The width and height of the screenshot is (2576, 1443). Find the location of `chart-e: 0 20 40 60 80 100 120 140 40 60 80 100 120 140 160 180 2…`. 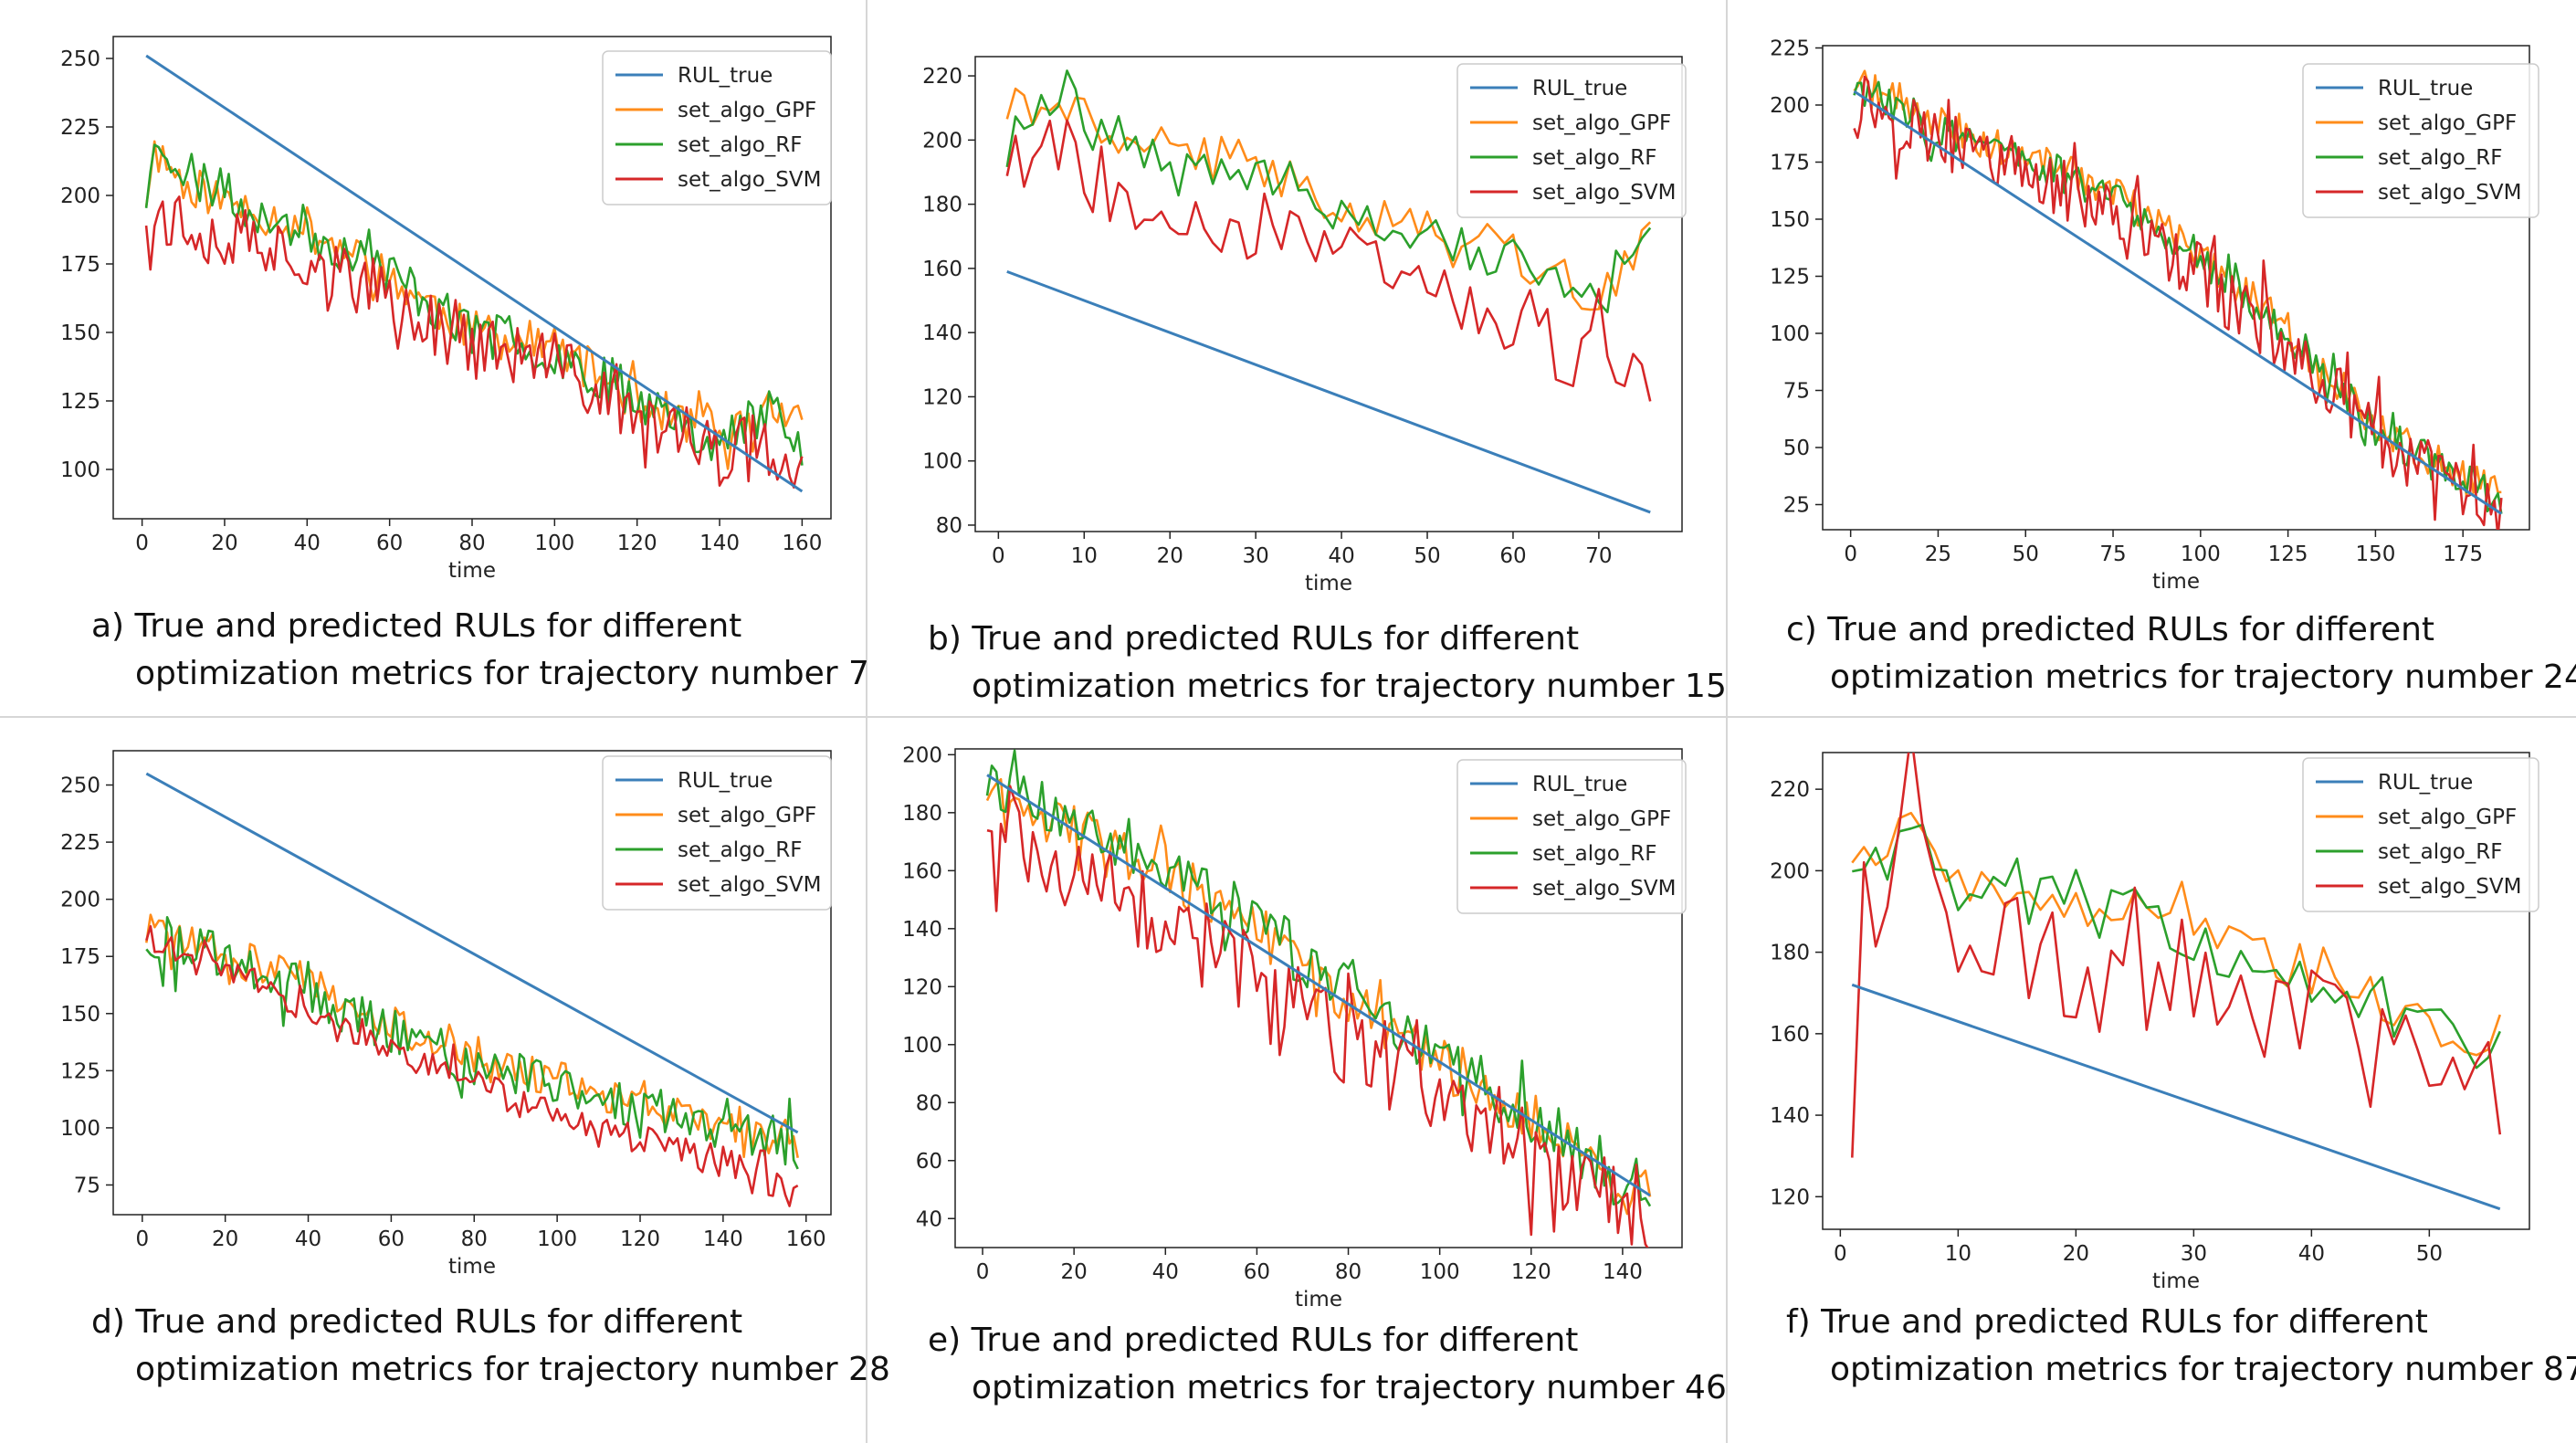

chart-e: 0 20 40 60 80 100 120 140 40 60 80 100 120 140 160 180 2… is located at coordinates (1294, 1027).